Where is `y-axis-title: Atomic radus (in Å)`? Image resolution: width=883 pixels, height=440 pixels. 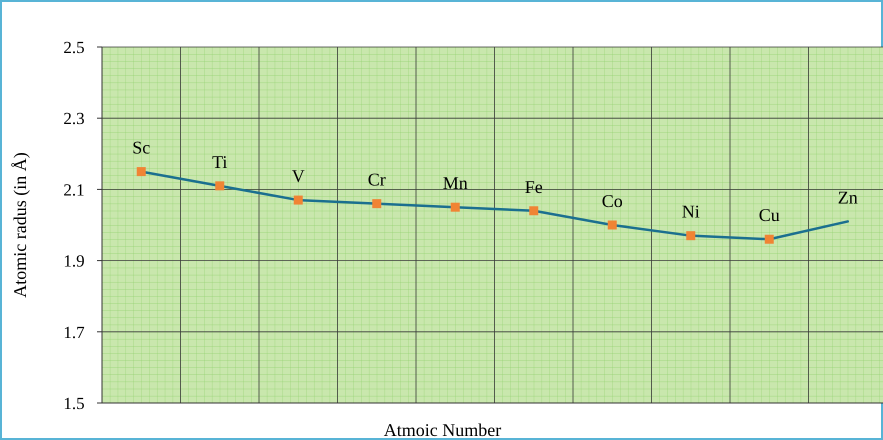 y-axis-title: Atomic radus (in Å) is located at coordinates (20, 225).